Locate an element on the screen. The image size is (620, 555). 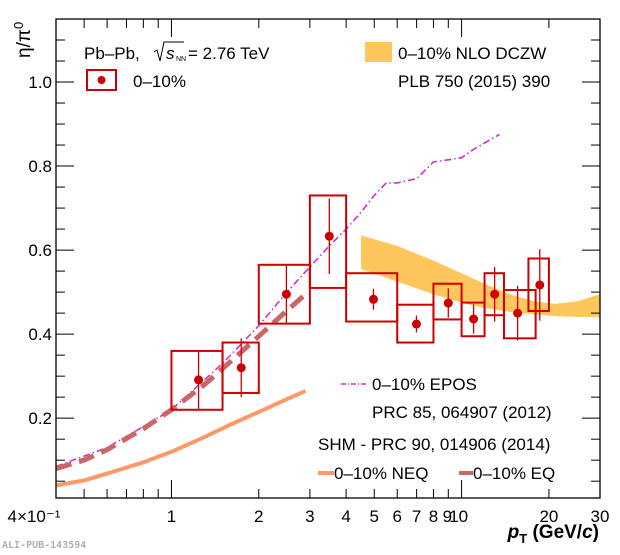
svg-text: PRC 85, 064907 (2012) is located at coordinates (462, 412).